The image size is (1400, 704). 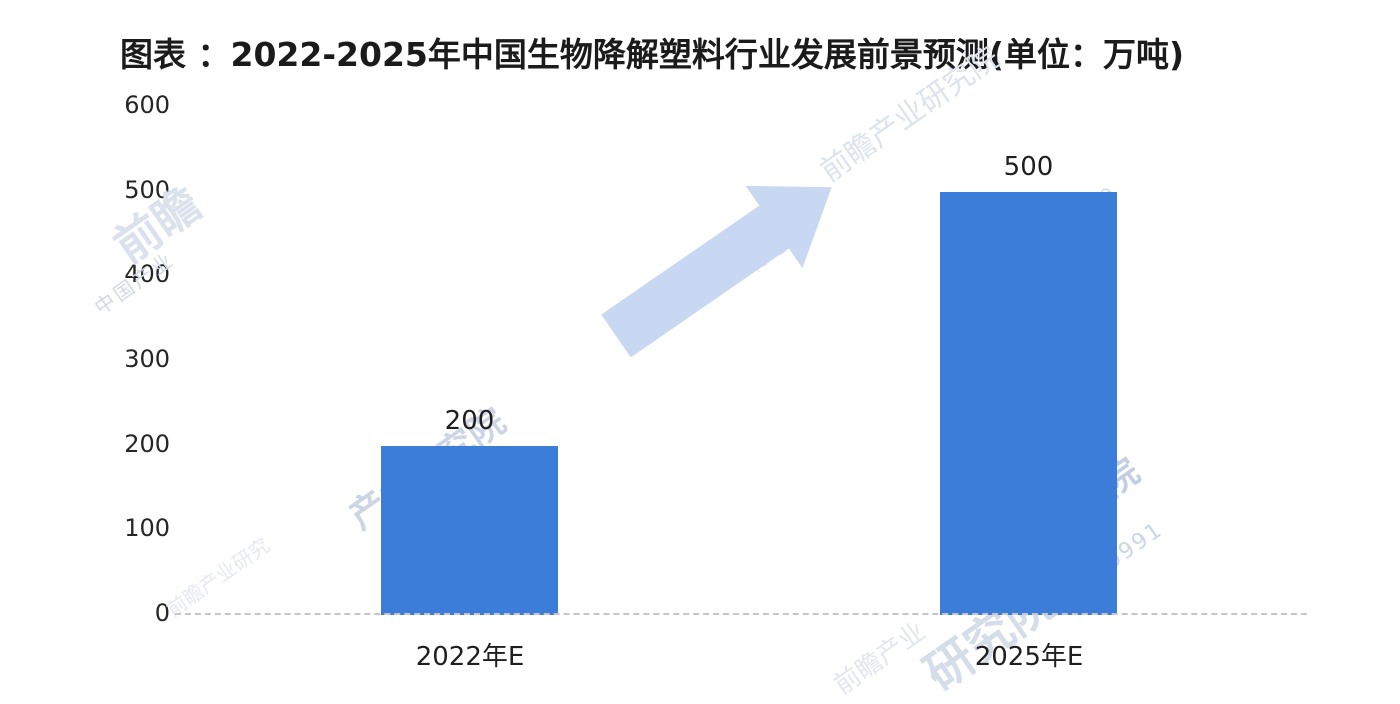 I want to click on chart-title: 图表 ：2022-2025年中国生物降解塑料行业发展前景预测(单位：万吨), so click(x=652, y=54).